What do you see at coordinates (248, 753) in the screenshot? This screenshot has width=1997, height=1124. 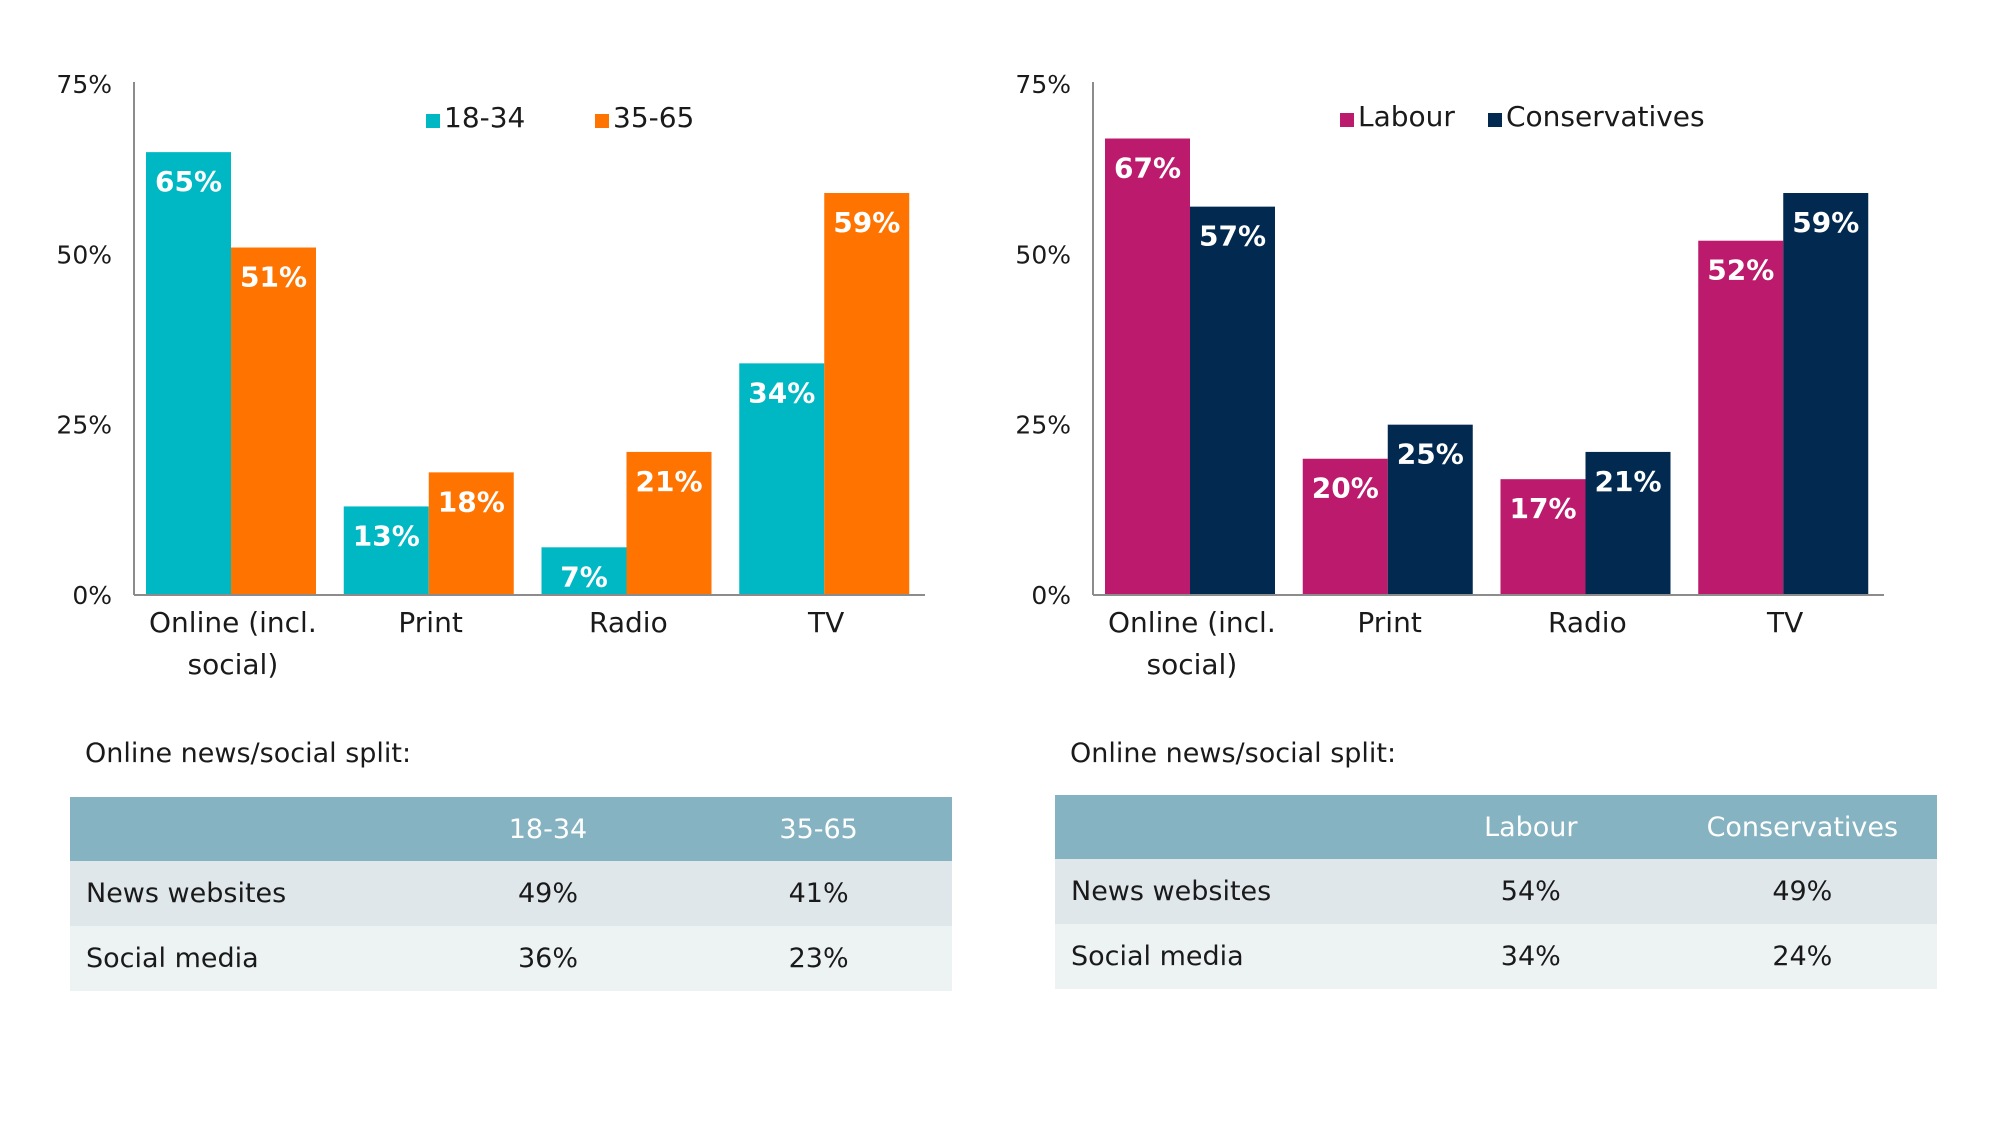 I see `age-split-title: Online news/social split:` at bounding box center [248, 753].